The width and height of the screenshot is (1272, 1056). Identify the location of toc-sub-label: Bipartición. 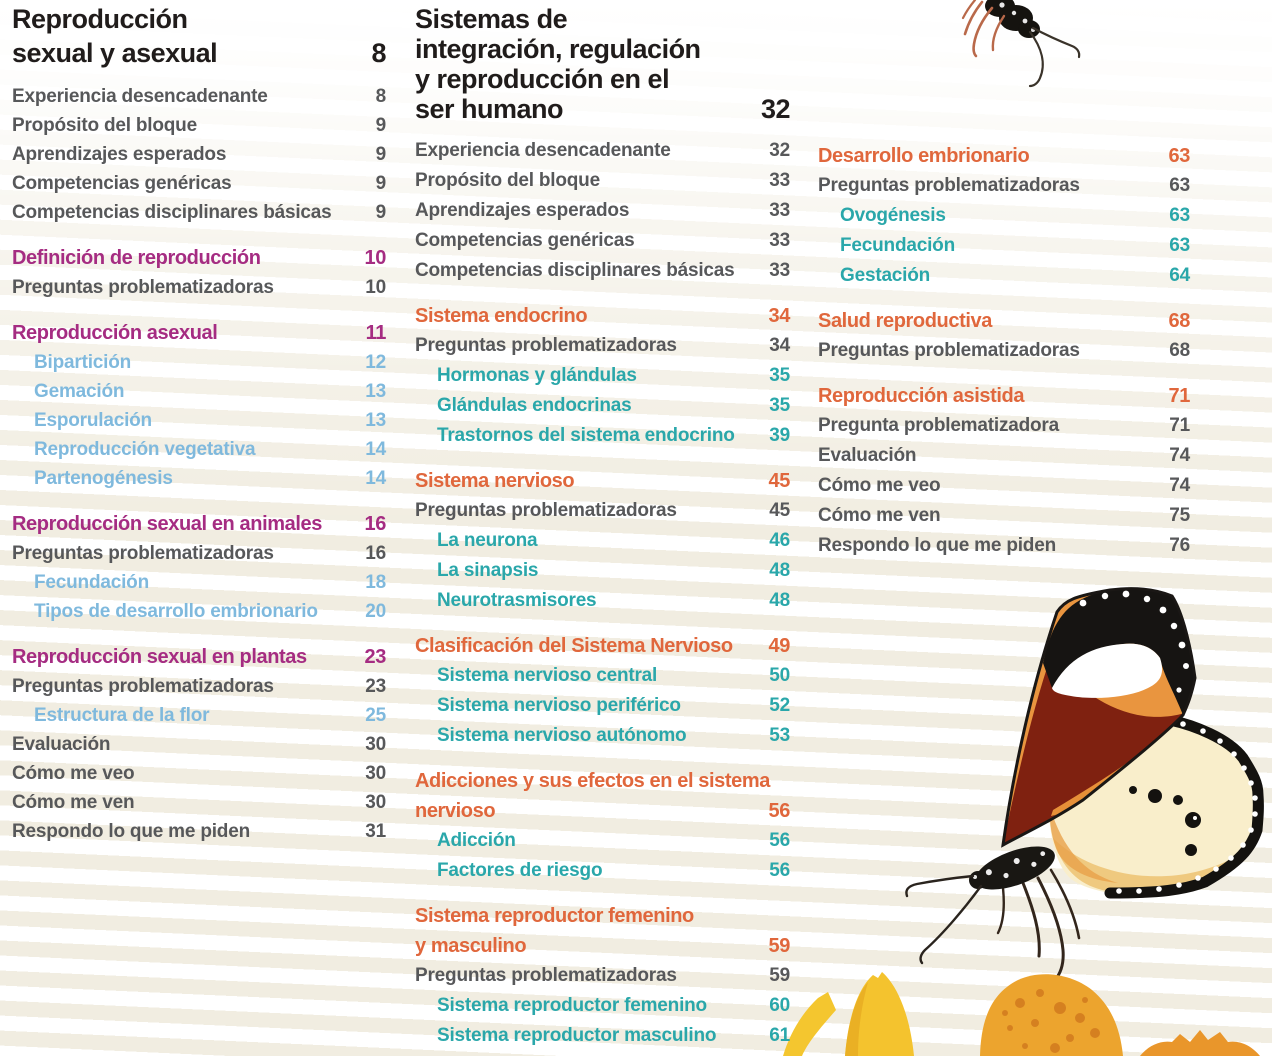
(83, 362).